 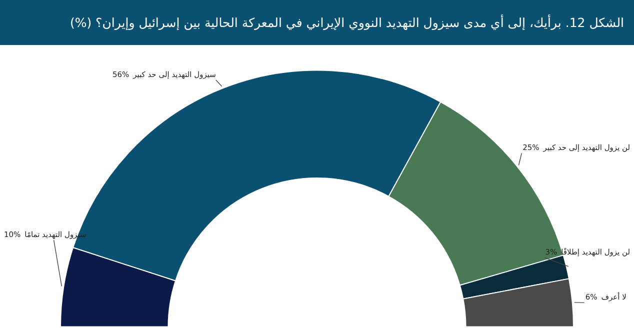 I want to click on chart-title: الشكل 12. برأيك، إلى أي مدى سيزول التهديد النووي الإيراني في المعركة الحالية بين إسرائيل وإيران؟ (%), so click(x=347, y=22).